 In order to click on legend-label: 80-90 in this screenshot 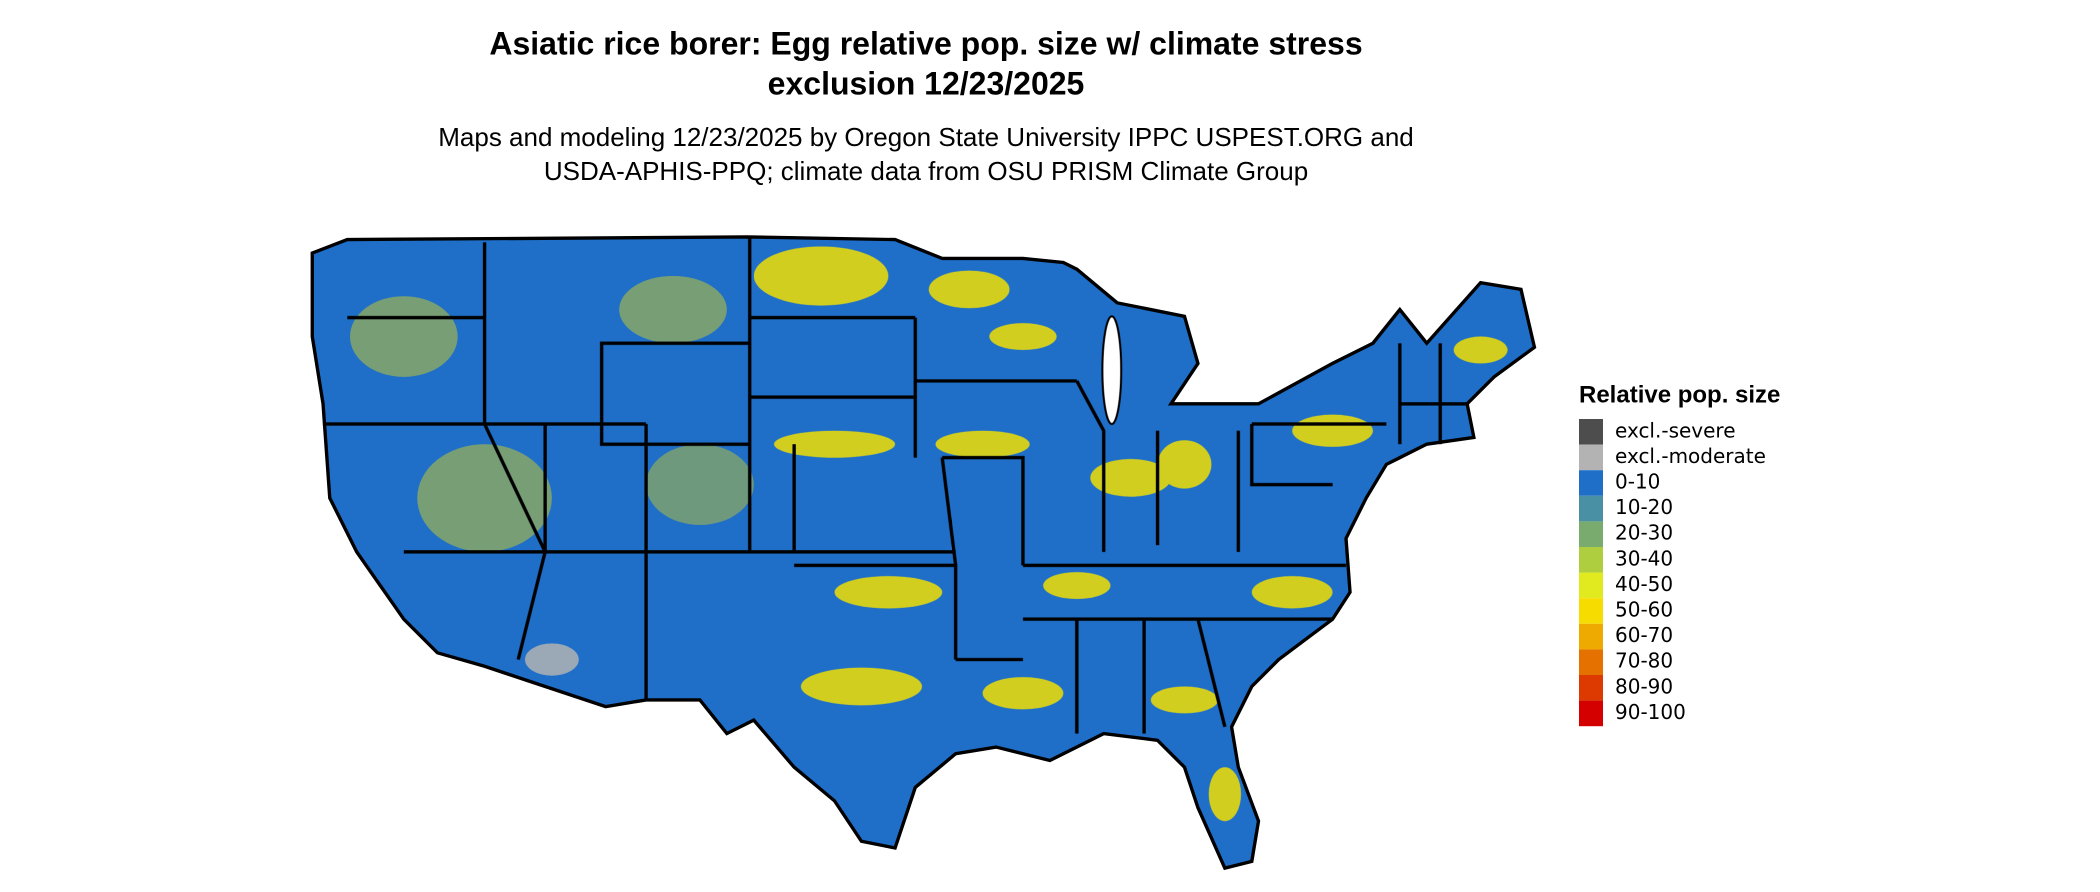, I will do `click(1644, 686)`.